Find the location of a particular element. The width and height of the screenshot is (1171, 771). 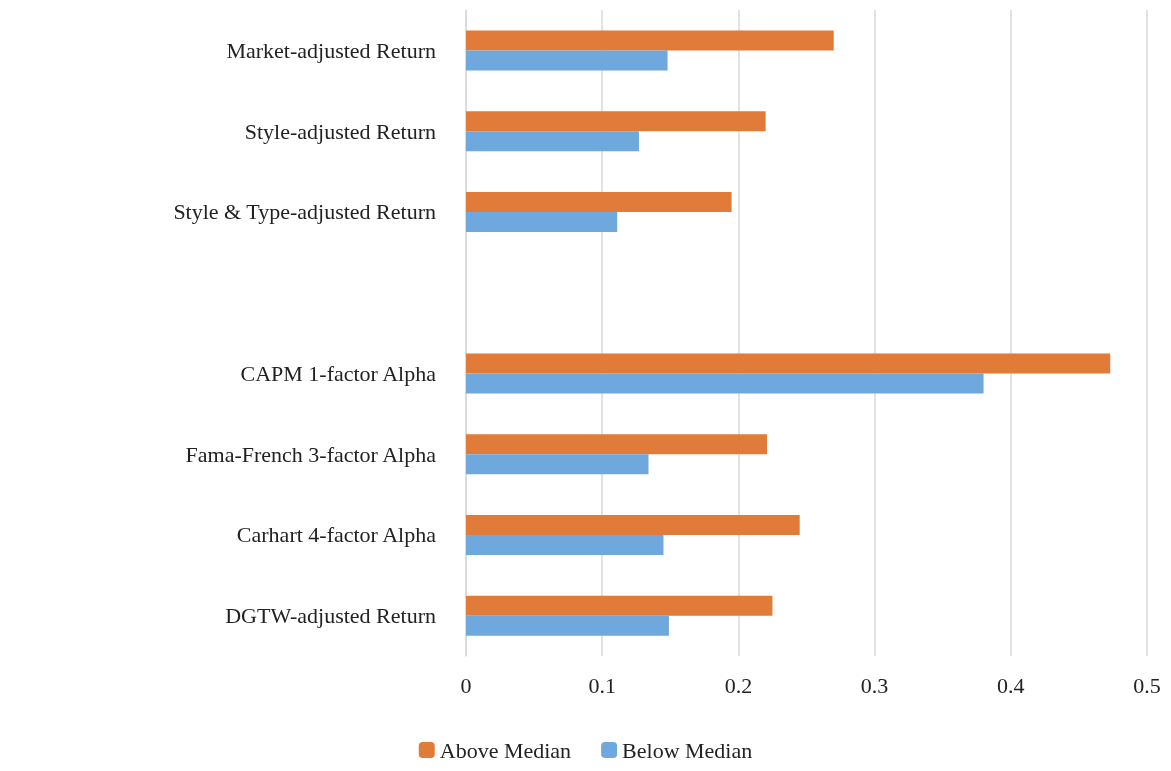

legend-label: Above Median is located at coordinates (505, 750).